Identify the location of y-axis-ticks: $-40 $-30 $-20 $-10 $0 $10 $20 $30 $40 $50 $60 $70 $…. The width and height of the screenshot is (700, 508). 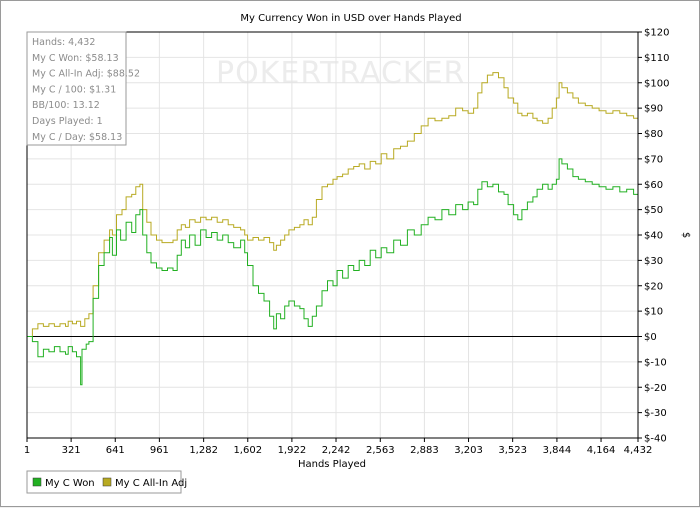
(653, 236).